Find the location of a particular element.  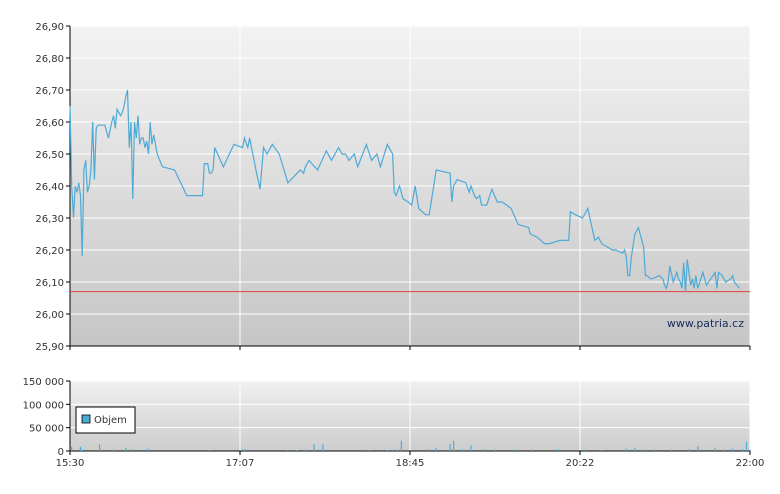

price-y-tick-label: 26,00 is located at coordinates (49, 315).